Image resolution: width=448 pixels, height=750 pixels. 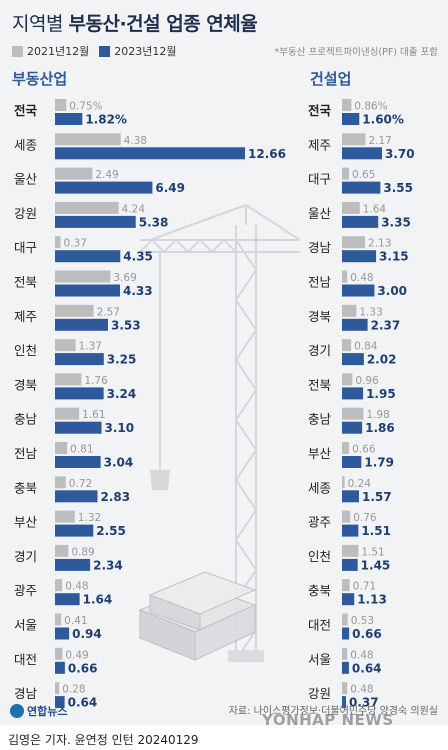 What do you see at coordinates (26, 179) in the screenshot?
I see `category-label-re-2: 울산` at bounding box center [26, 179].